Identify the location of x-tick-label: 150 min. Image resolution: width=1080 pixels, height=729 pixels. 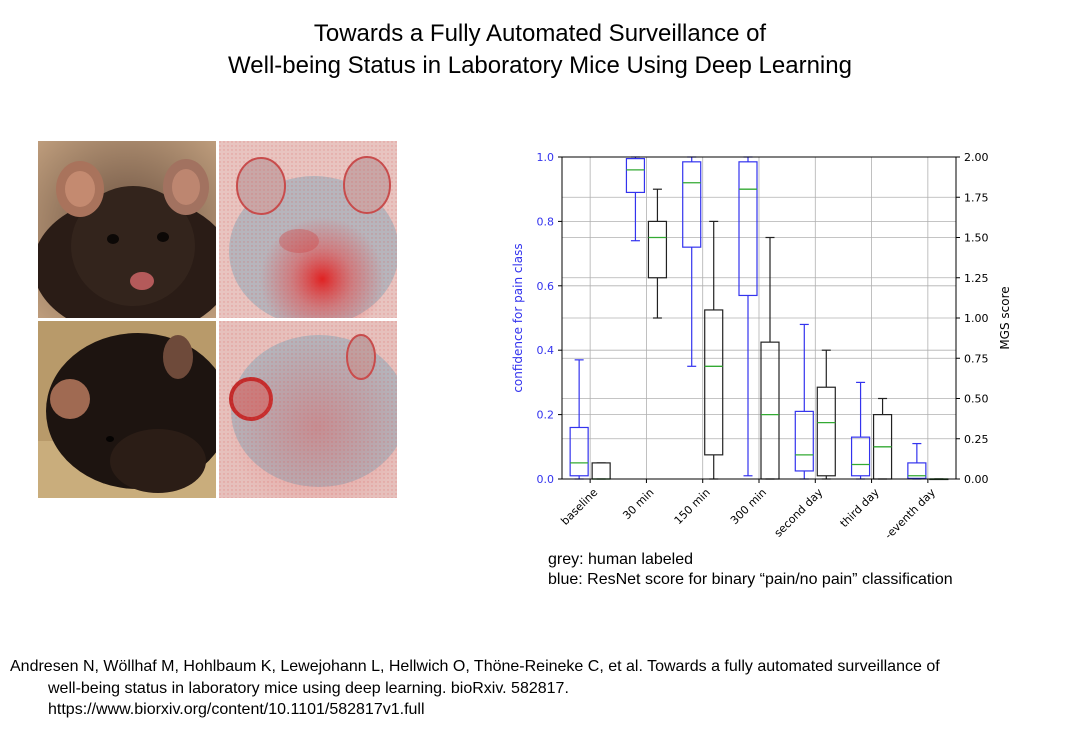
(692, 506).